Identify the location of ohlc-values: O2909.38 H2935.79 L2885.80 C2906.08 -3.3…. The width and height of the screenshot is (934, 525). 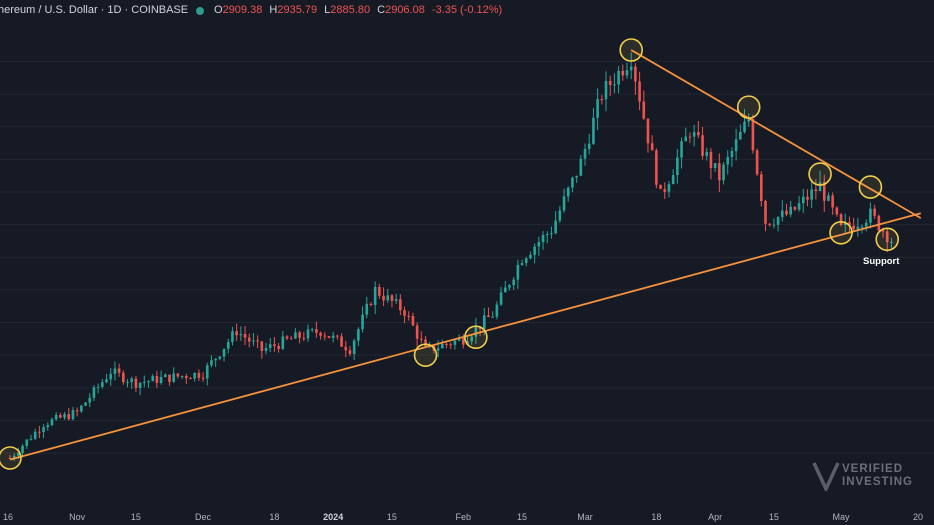
(358, 10).